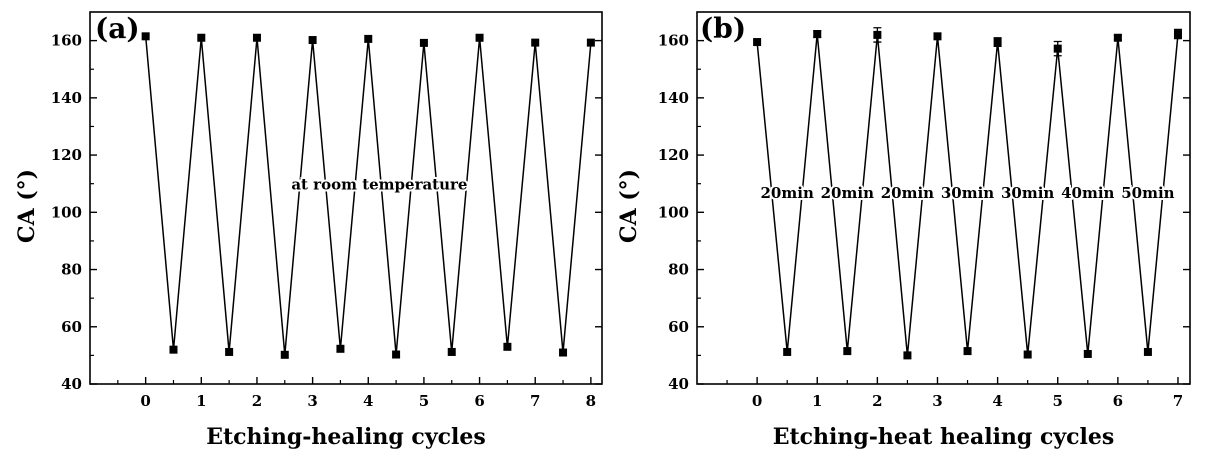  What do you see at coordinates (944, 437) in the screenshot?
I see `x-axis-title: Etching-heat healing cycles` at bounding box center [944, 437].